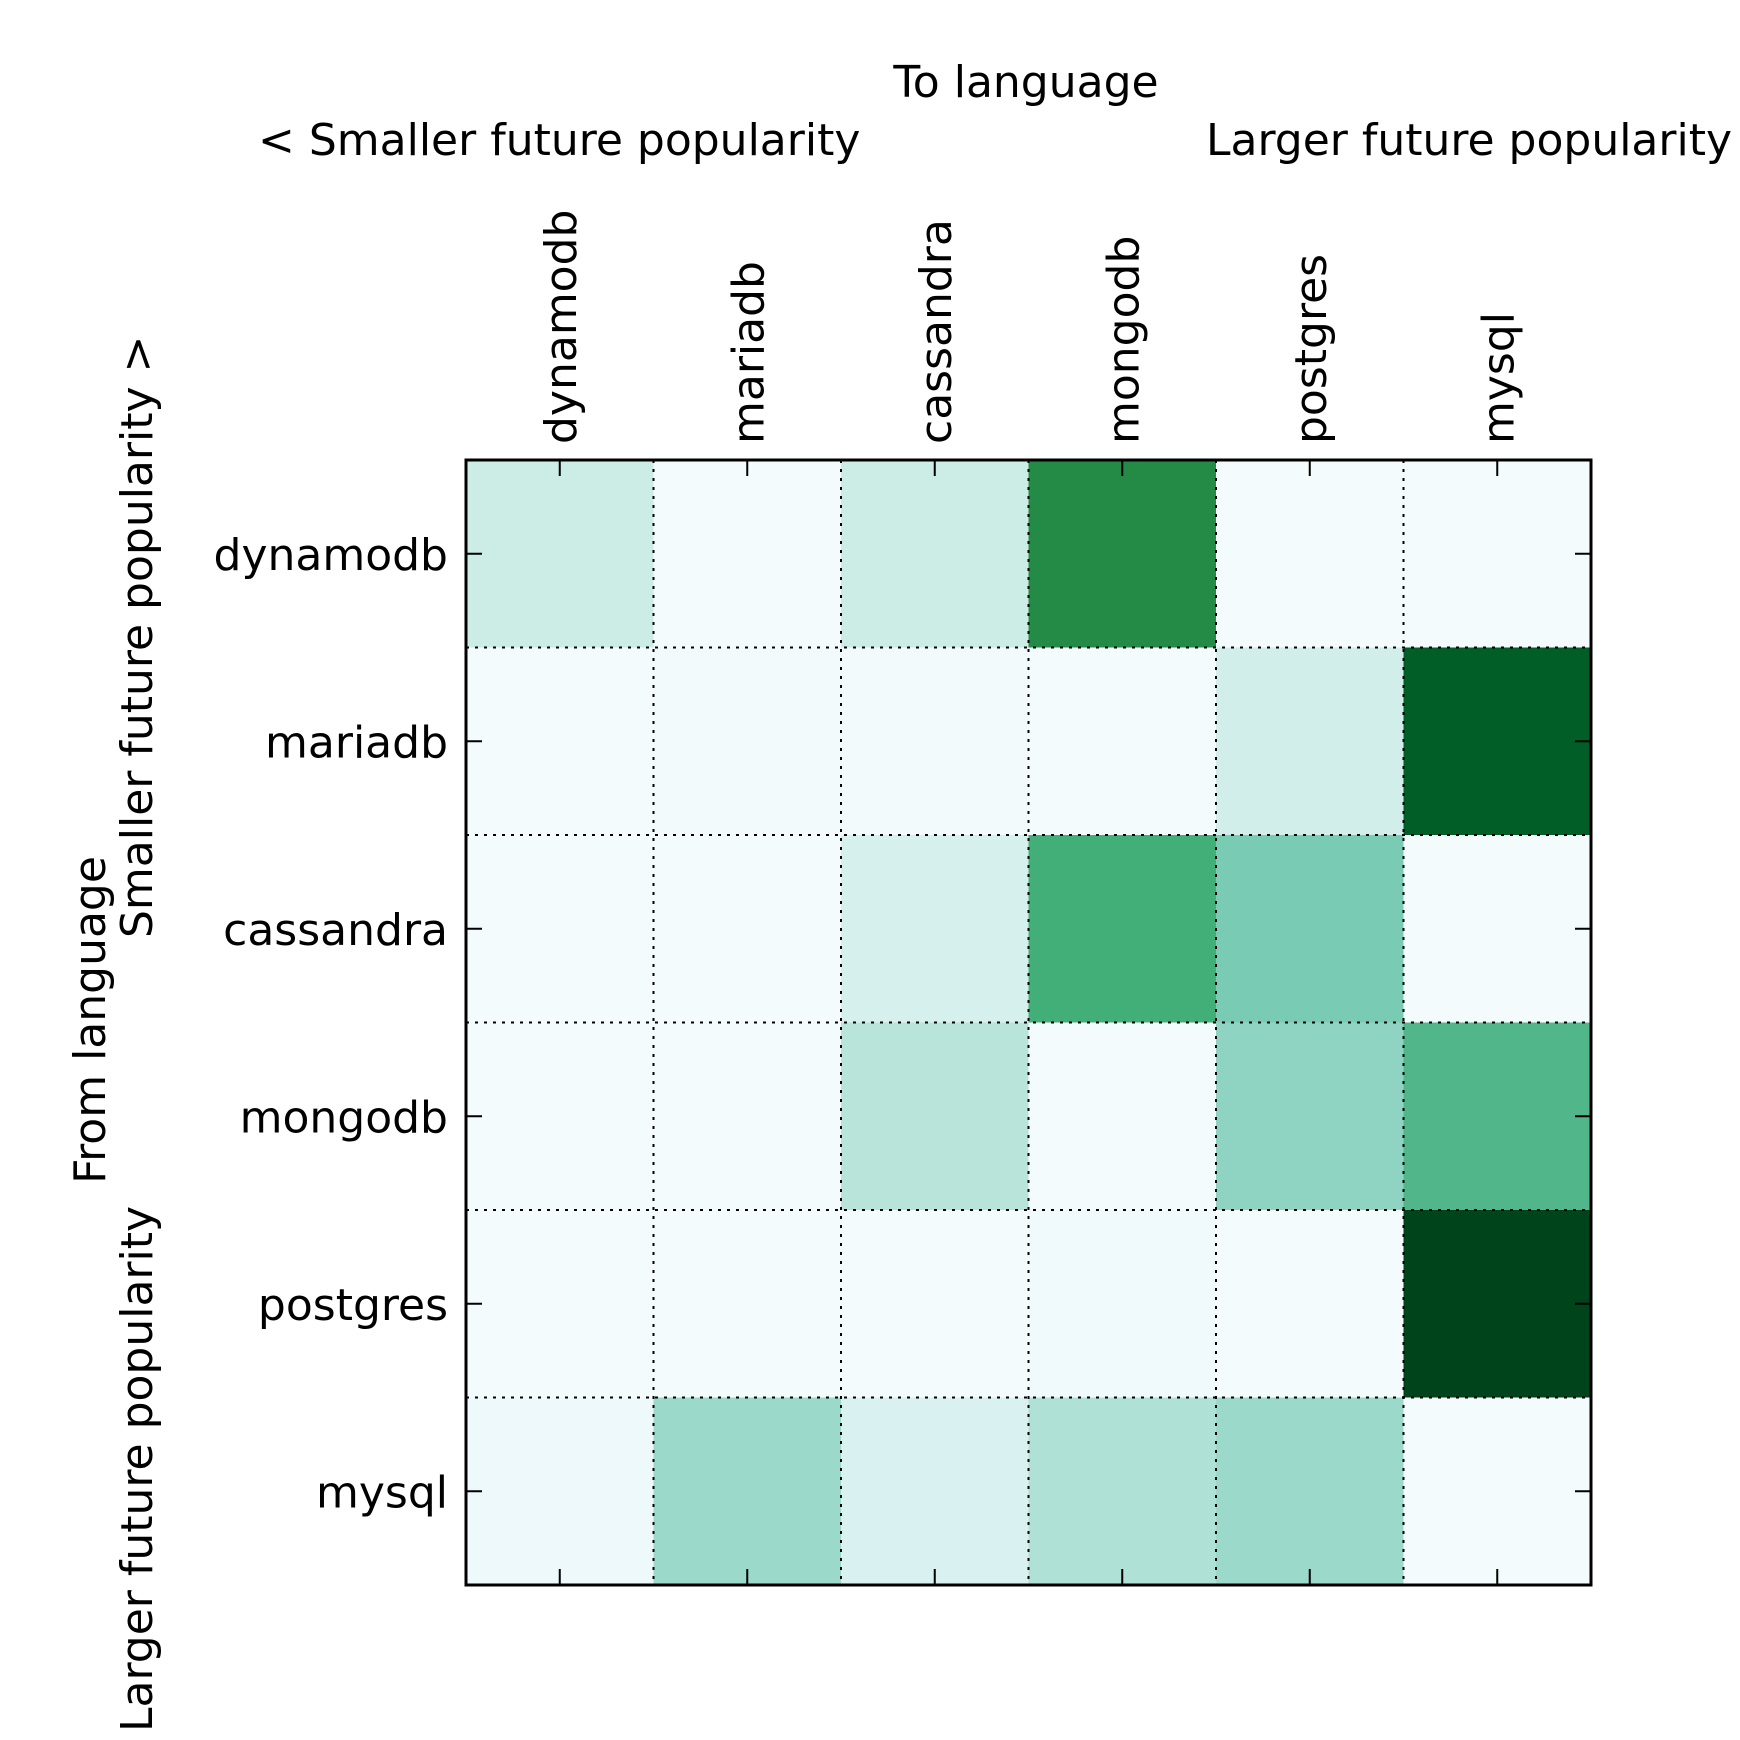 The height and width of the screenshot is (1740, 1740). Describe the element at coordinates (560, 1116) in the screenshot. I see `heatmap-cell-mongodb-dynamodb` at that location.